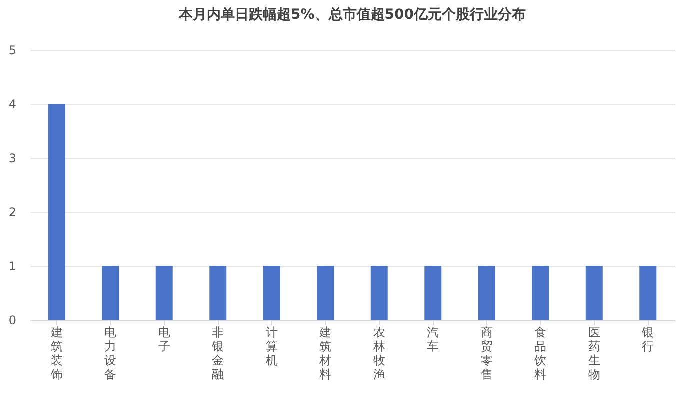  What do you see at coordinates (110, 354) in the screenshot?
I see `x-tick-label: 电力设备` at bounding box center [110, 354].